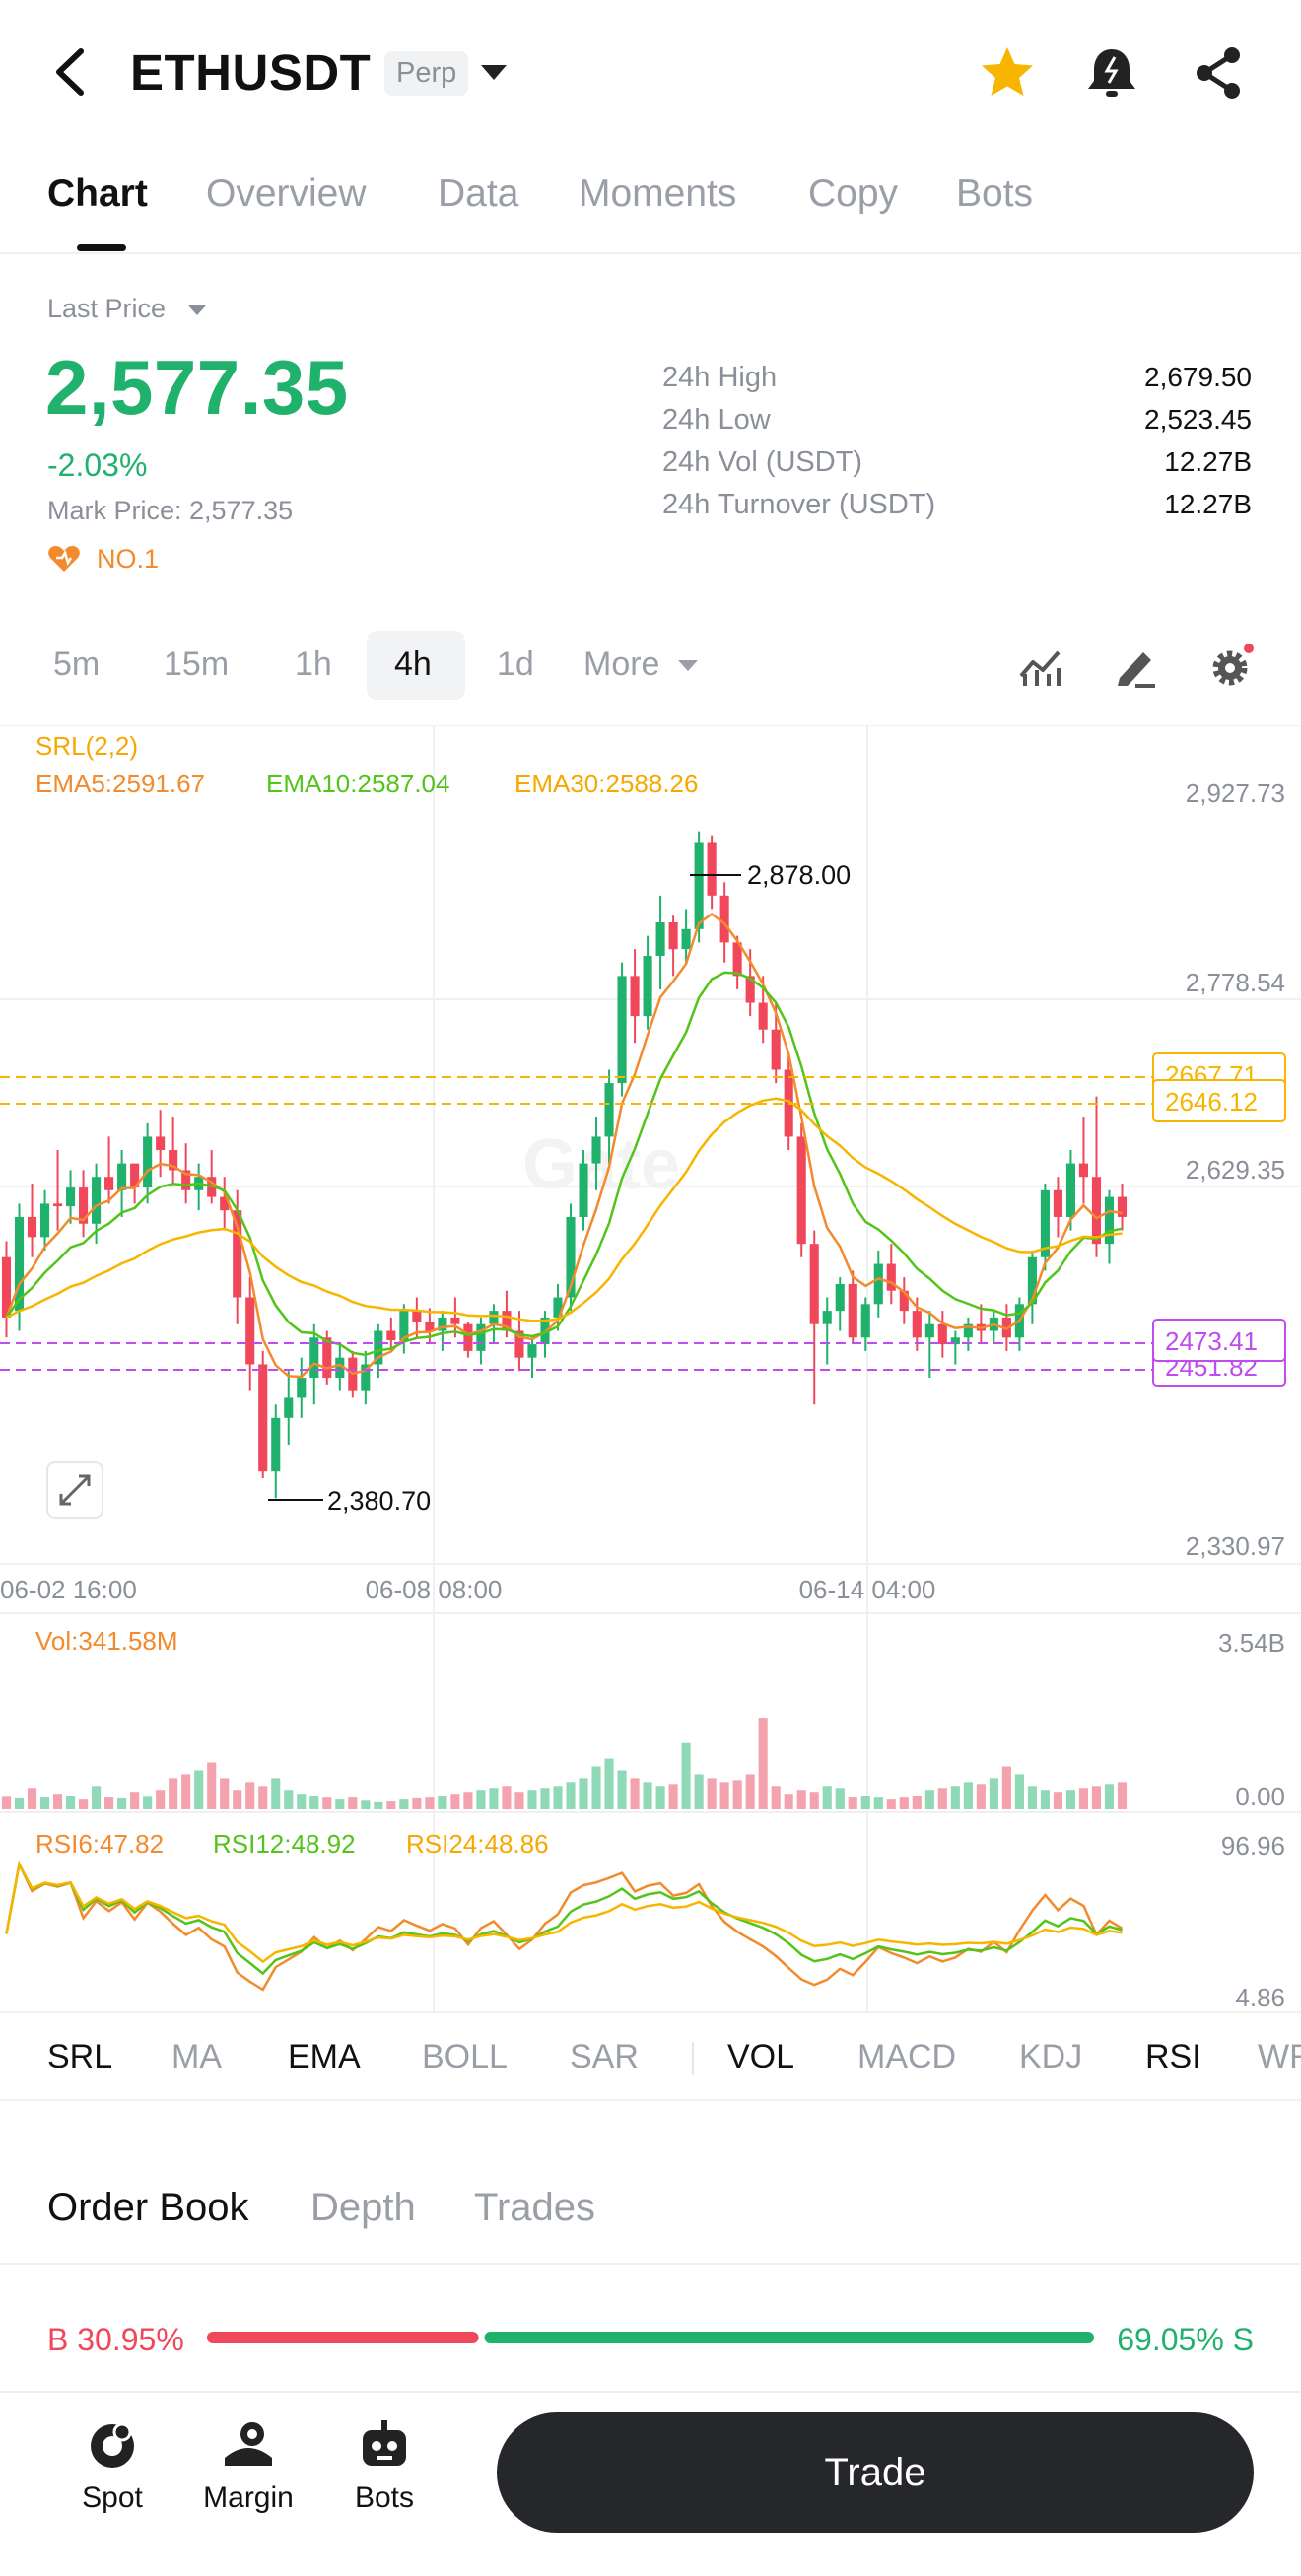  Describe the element at coordinates (112, 2497) in the screenshot. I see `nav-spot: Spot` at that location.